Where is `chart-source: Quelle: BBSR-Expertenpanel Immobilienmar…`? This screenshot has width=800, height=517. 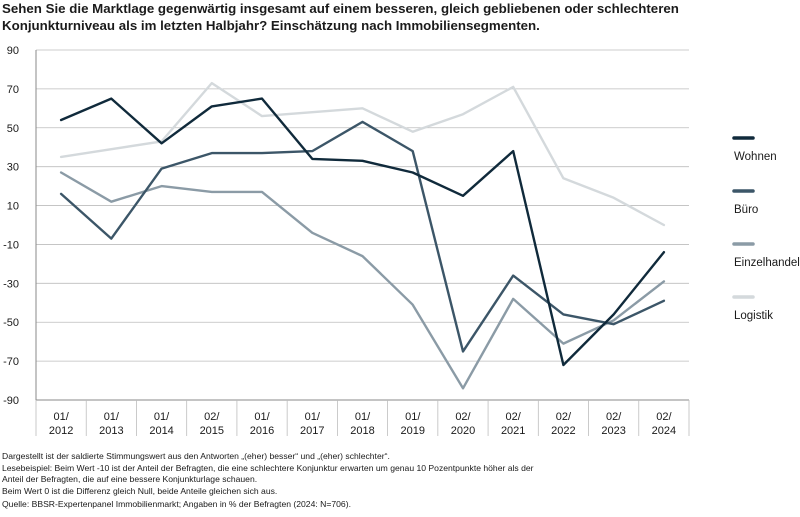 chart-source: Quelle: BBSR-Expertenpanel Immobilienmar… is located at coordinates (176, 504).